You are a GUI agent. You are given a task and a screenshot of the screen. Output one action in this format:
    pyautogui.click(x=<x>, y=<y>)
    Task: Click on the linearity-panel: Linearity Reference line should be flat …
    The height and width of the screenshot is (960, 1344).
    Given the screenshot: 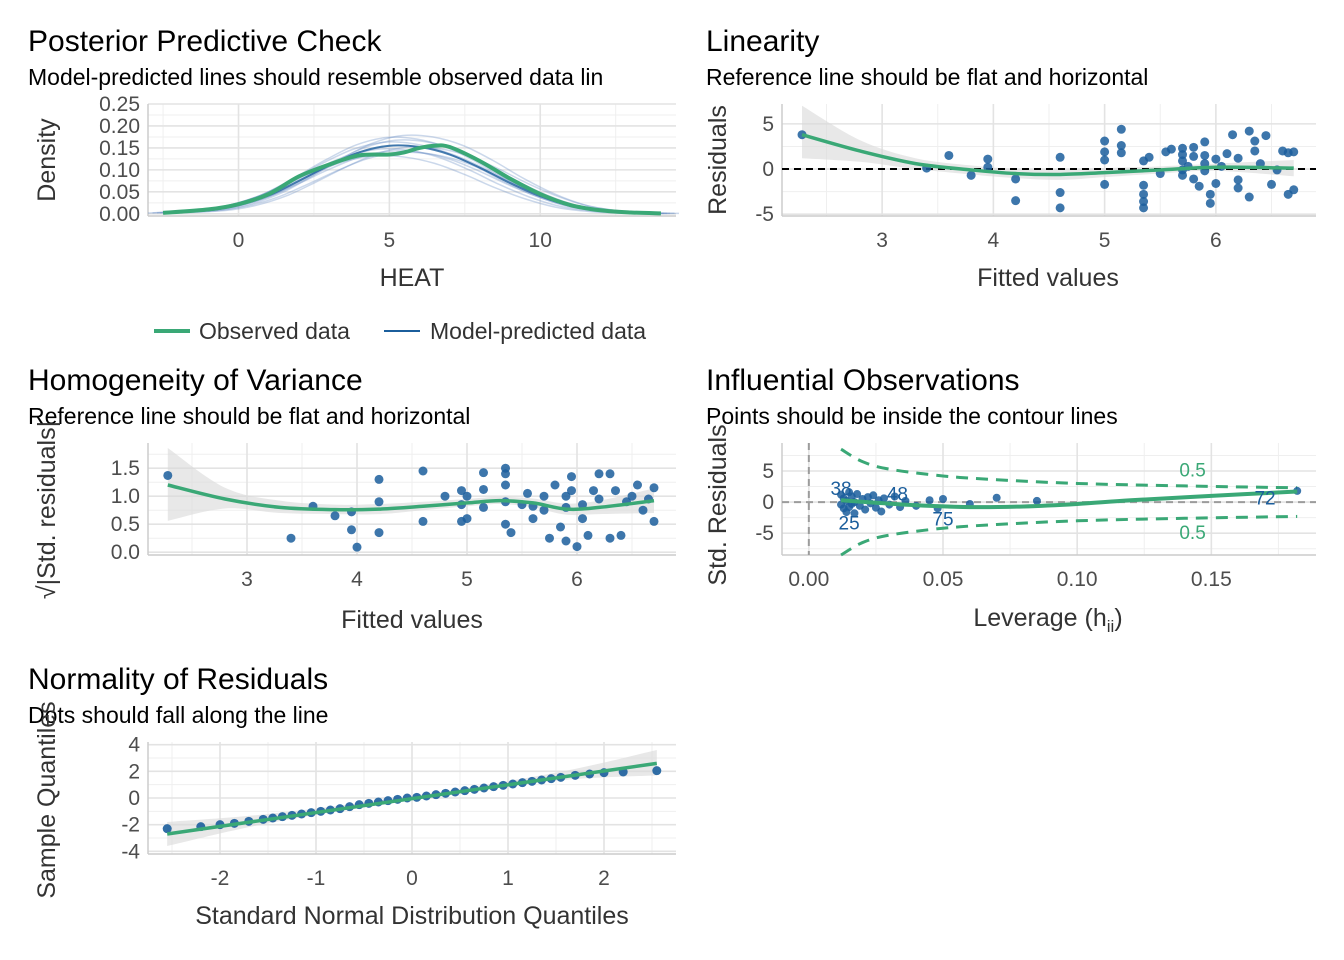 What is the action you would take?
    pyautogui.click(x=1010, y=158)
    